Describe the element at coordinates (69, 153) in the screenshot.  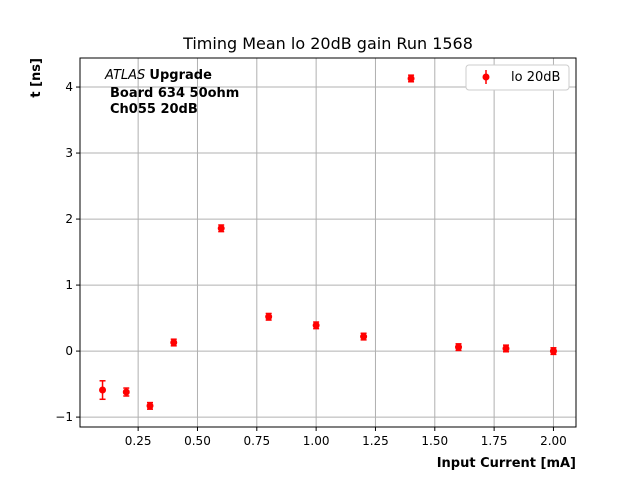
I see `y-tick-label: 3` at that location.